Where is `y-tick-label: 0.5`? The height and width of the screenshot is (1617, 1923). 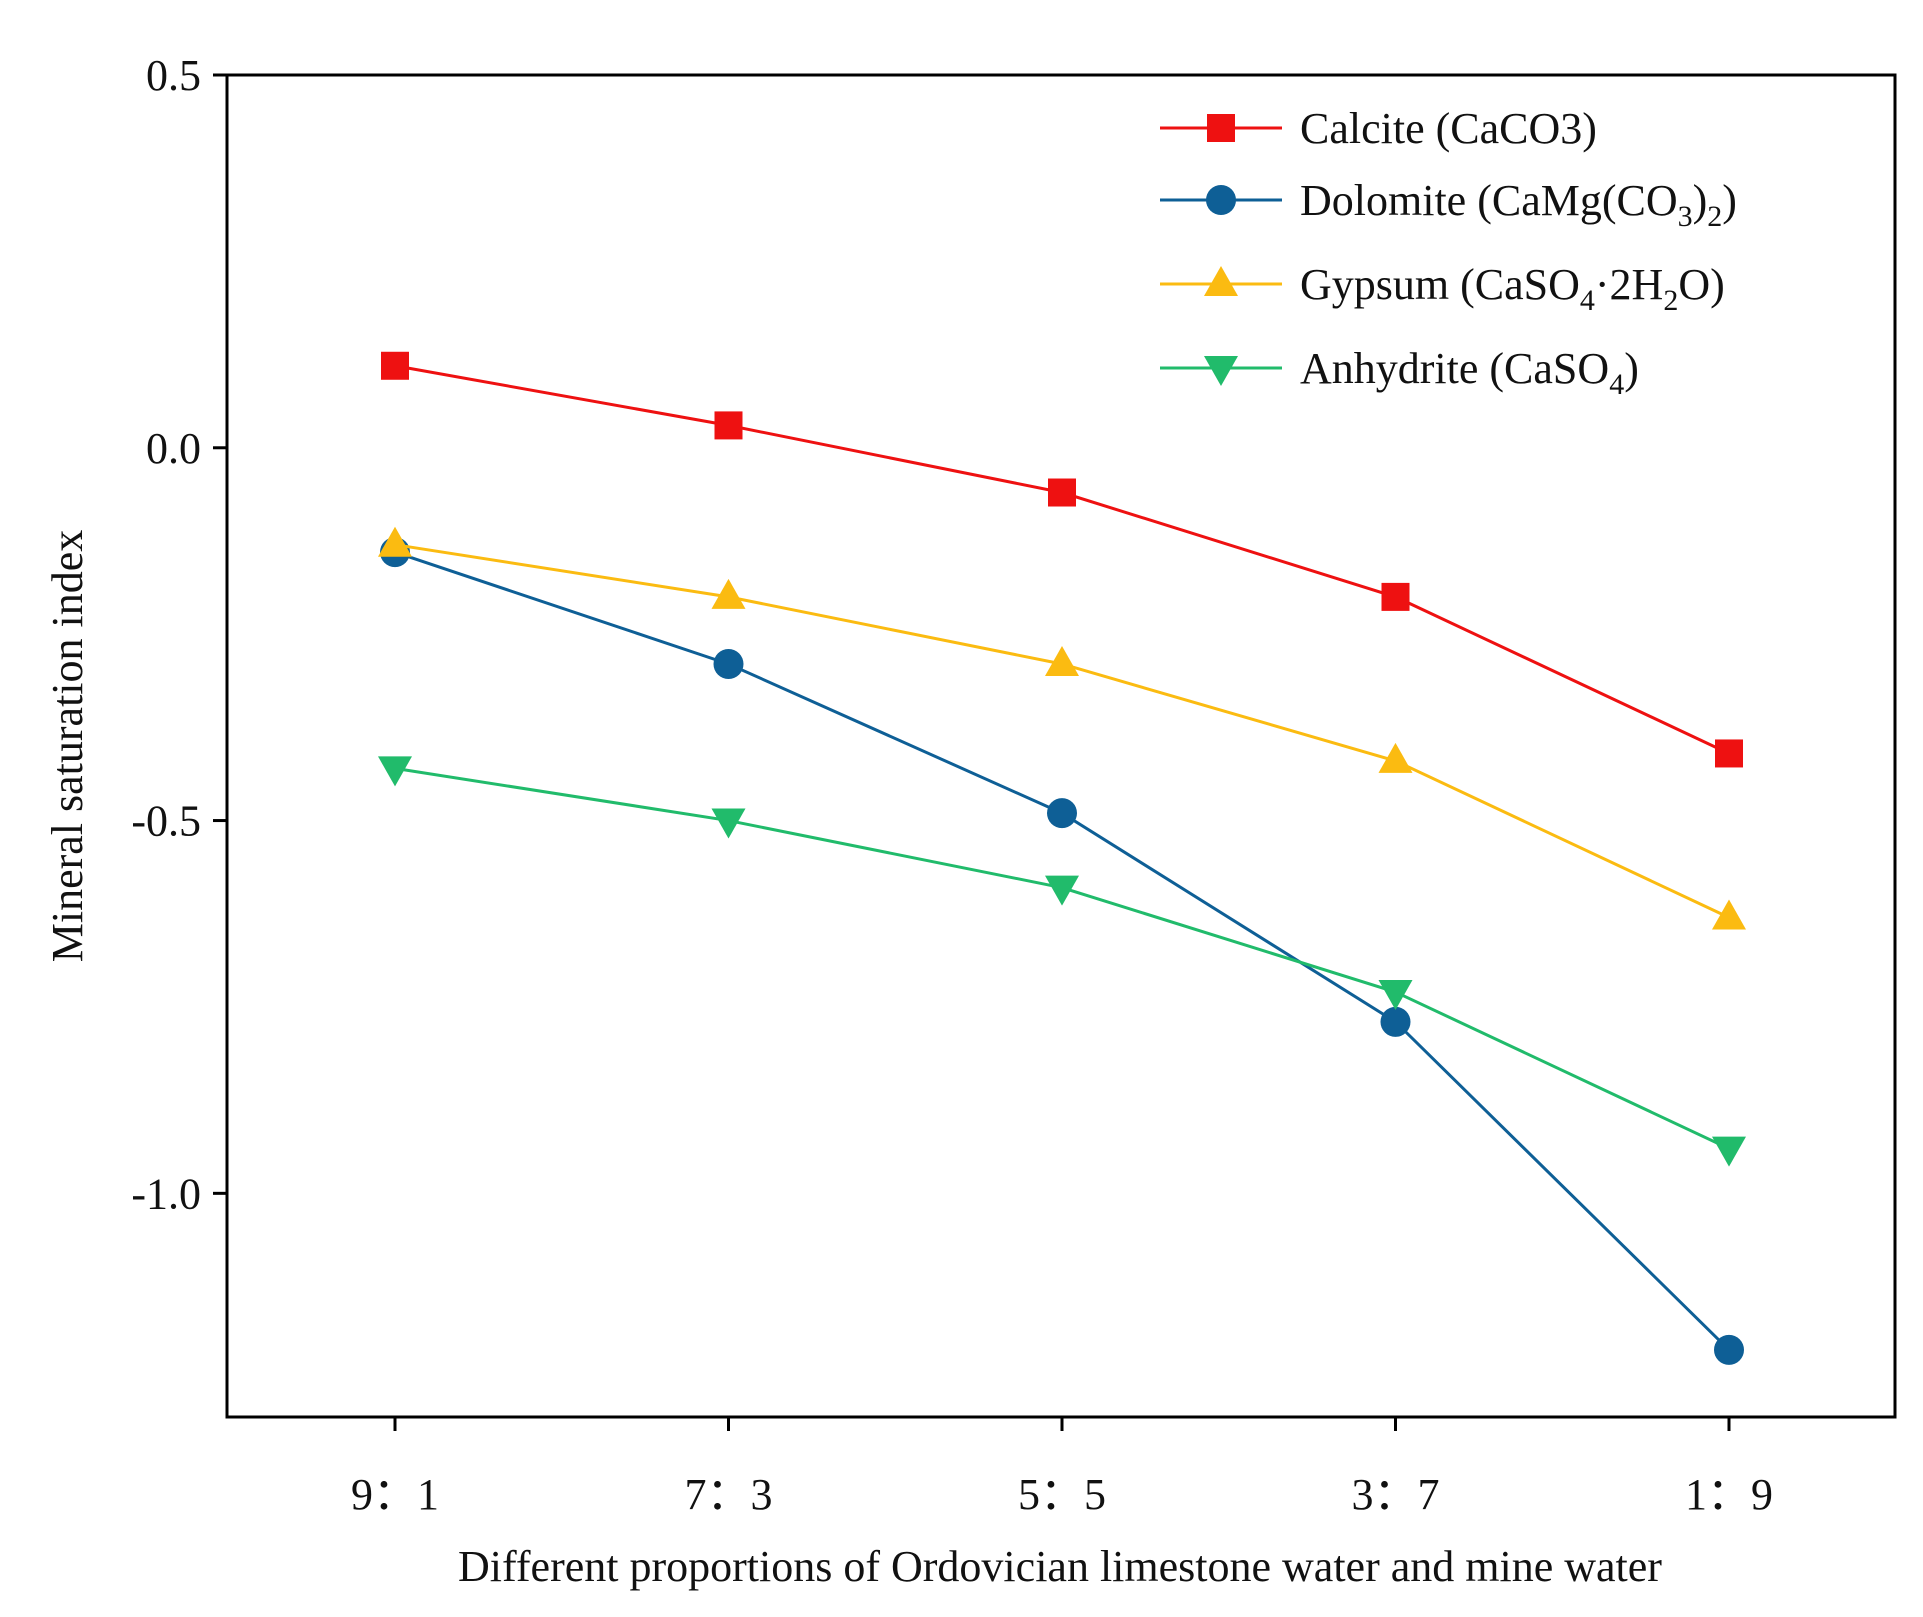 y-tick-label: 0.5 is located at coordinates (173, 75).